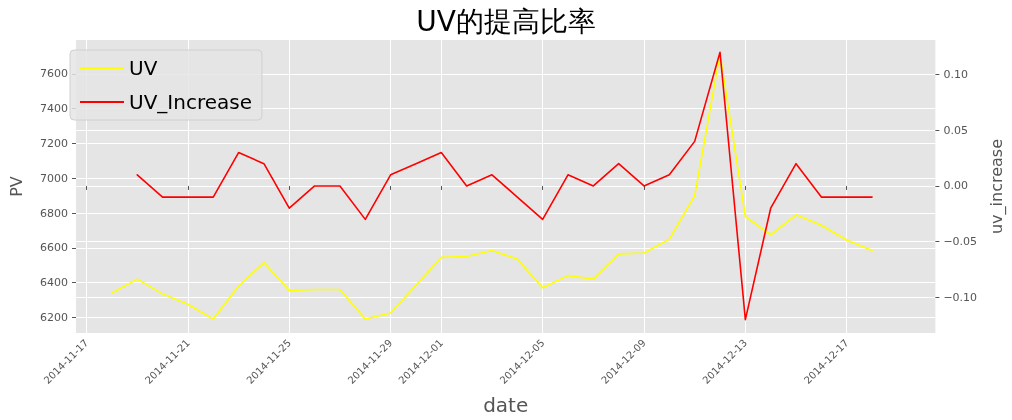 This screenshot has height=420, width=1012. What do you see at coordinates (54, 178) in the screenshot?
I see `y-tick-label: 7000` at bounding box center [54, 178].